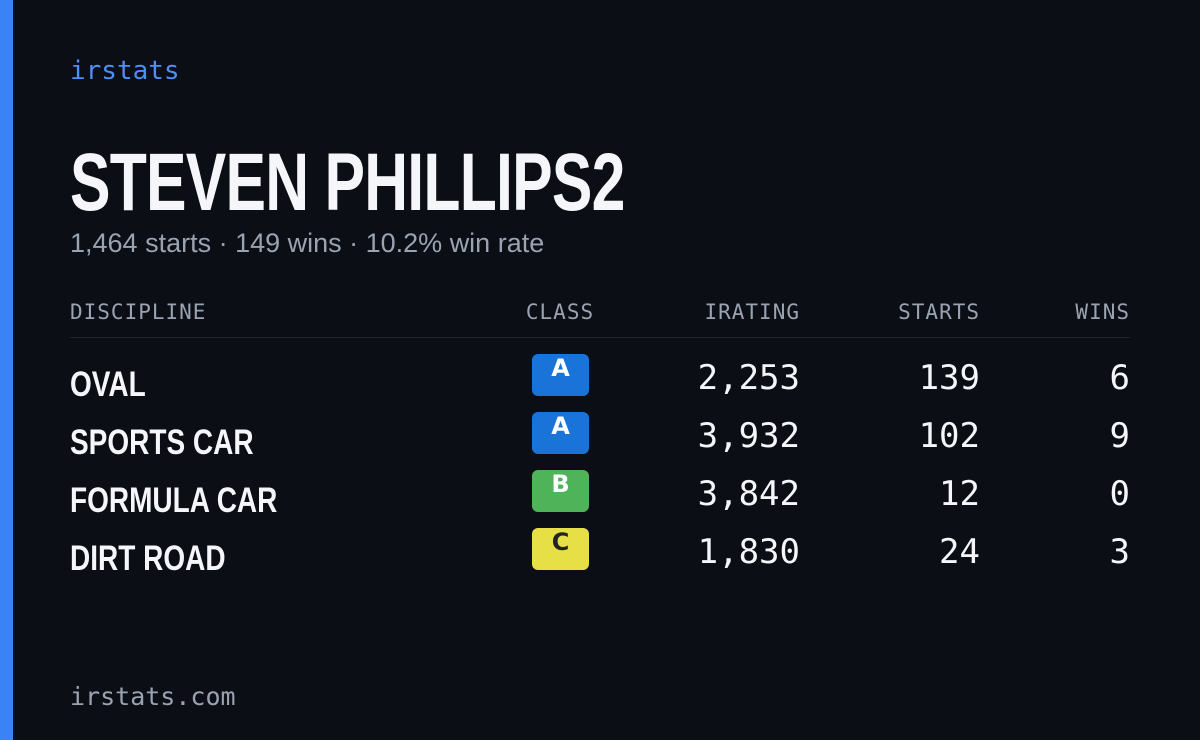 The image size is (1200, 740). I want to click on class-badge: B, so click(560, 491).